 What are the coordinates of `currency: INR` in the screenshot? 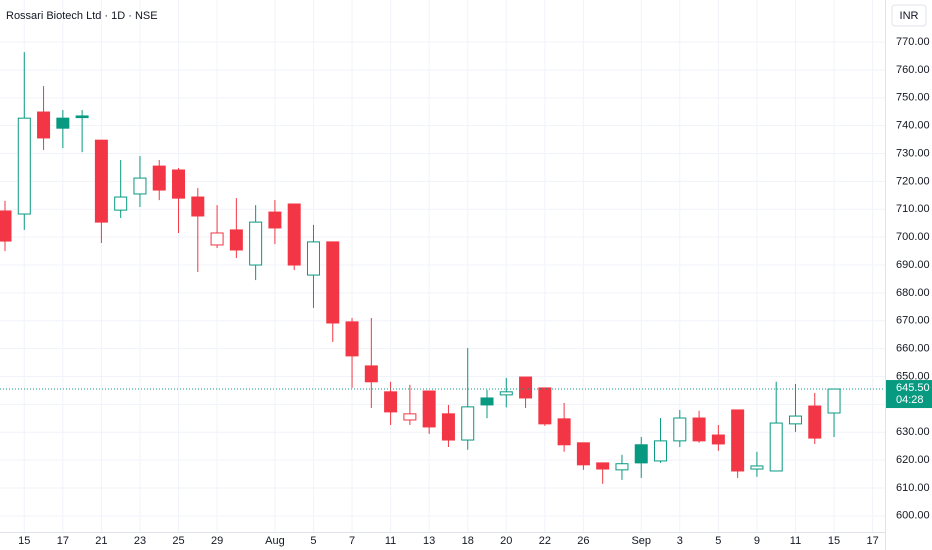 It's located at (909, 16).